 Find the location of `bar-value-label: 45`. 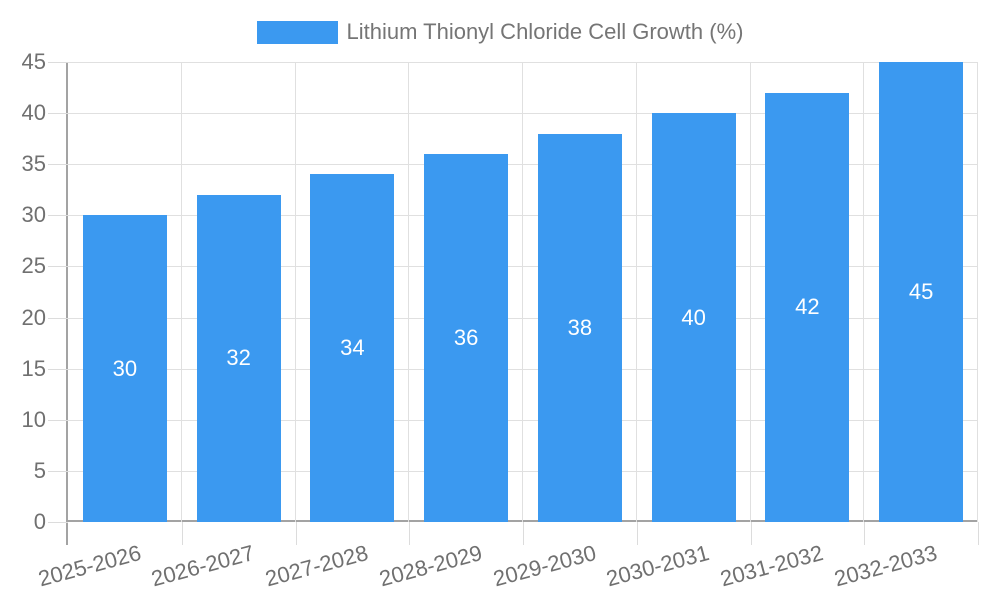

bar-value-label: 45 is located at coordinates (921, 291).